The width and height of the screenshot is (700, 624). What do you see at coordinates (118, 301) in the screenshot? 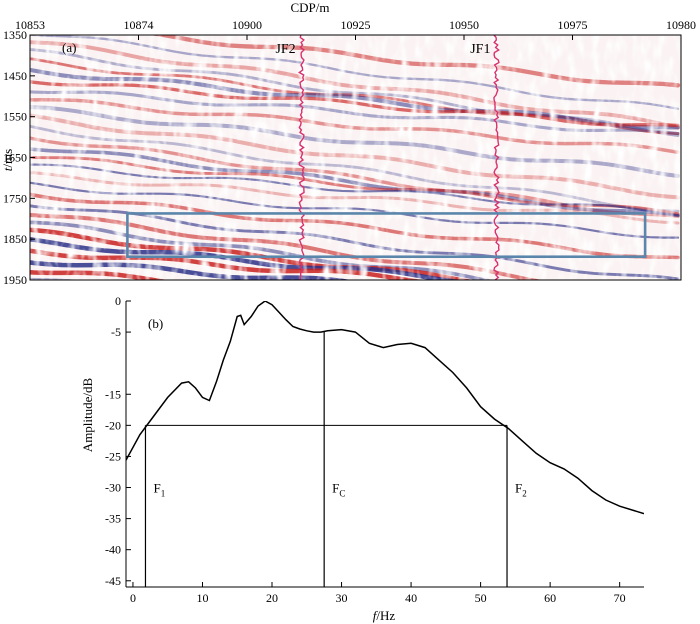
I see `spectrum-y-tick-label: 0` at bounding box center [118, 301].